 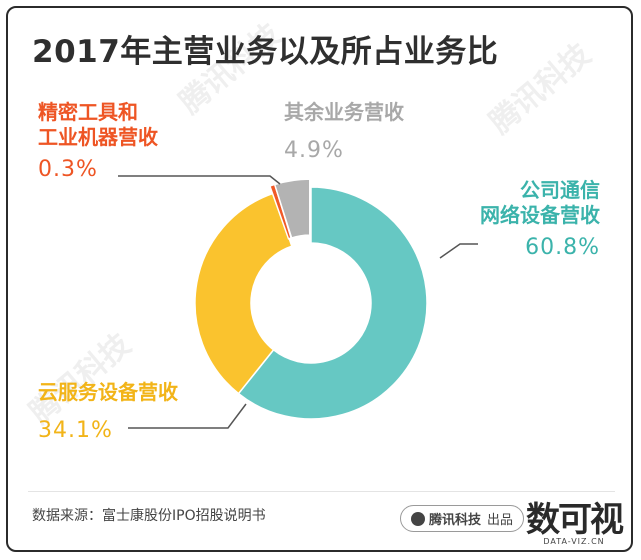 I want to click on label-comm: 公司通信 网络设备营收 60.8%, so click(x=530, y=220).